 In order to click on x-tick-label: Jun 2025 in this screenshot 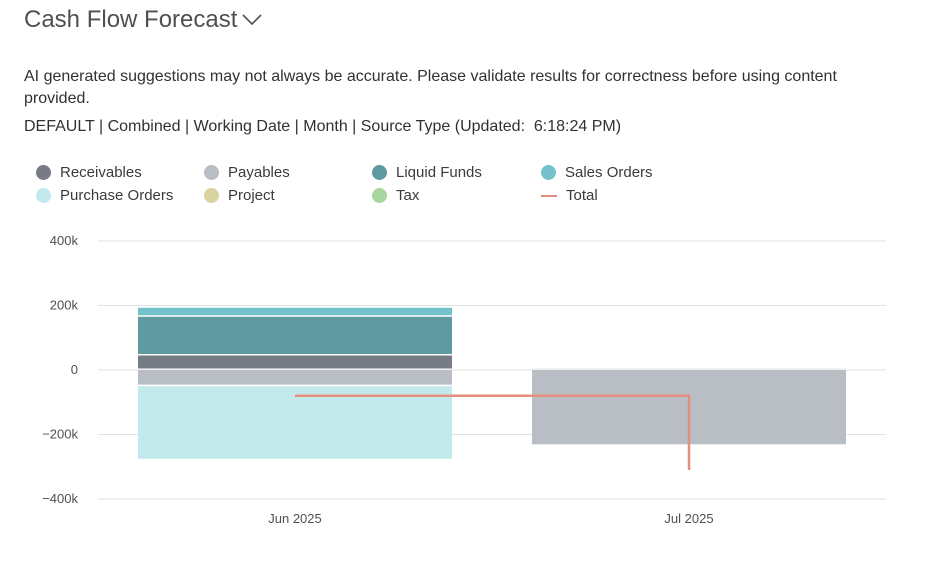, I will do `click(295, 518)`.